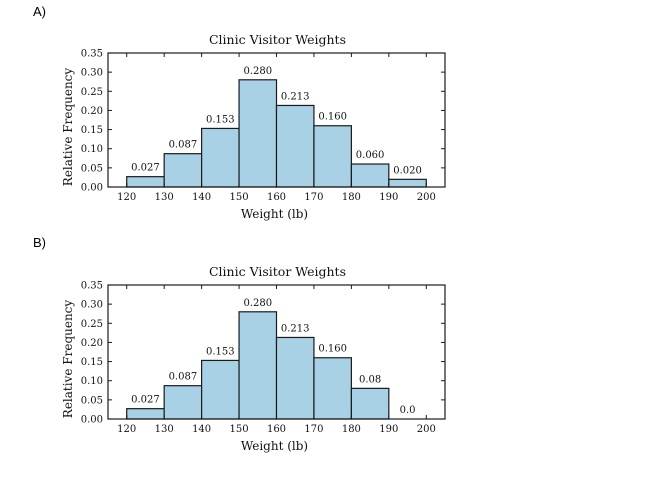  Describe the element at coordinates (408, 410) in the screenshot. I see `bar-data-label: 0.0` at that location.